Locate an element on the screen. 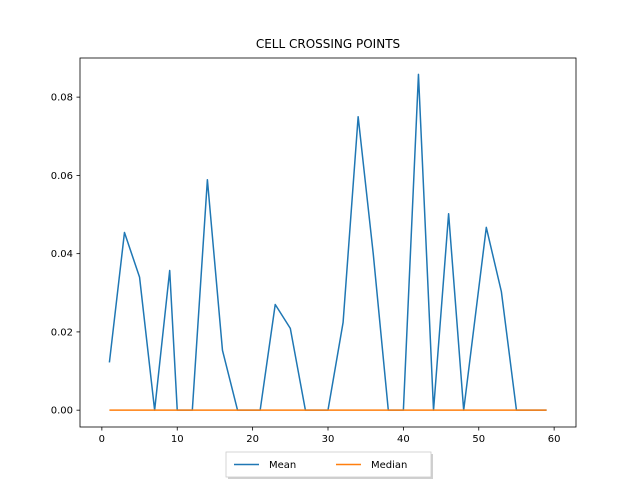  legend-label-mean: Mean is located at coordinates (282, 465).